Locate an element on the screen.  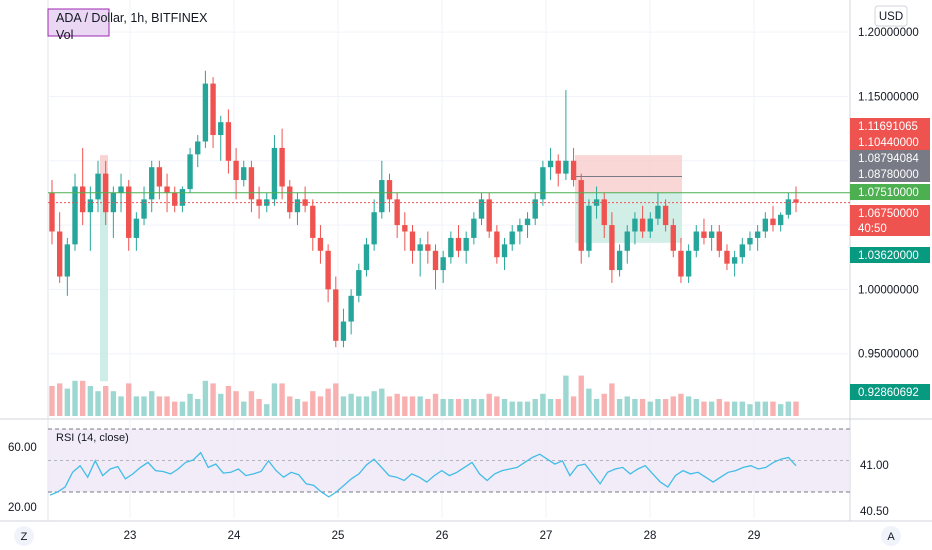
rsi-pane is located at coordinates (449, 463).